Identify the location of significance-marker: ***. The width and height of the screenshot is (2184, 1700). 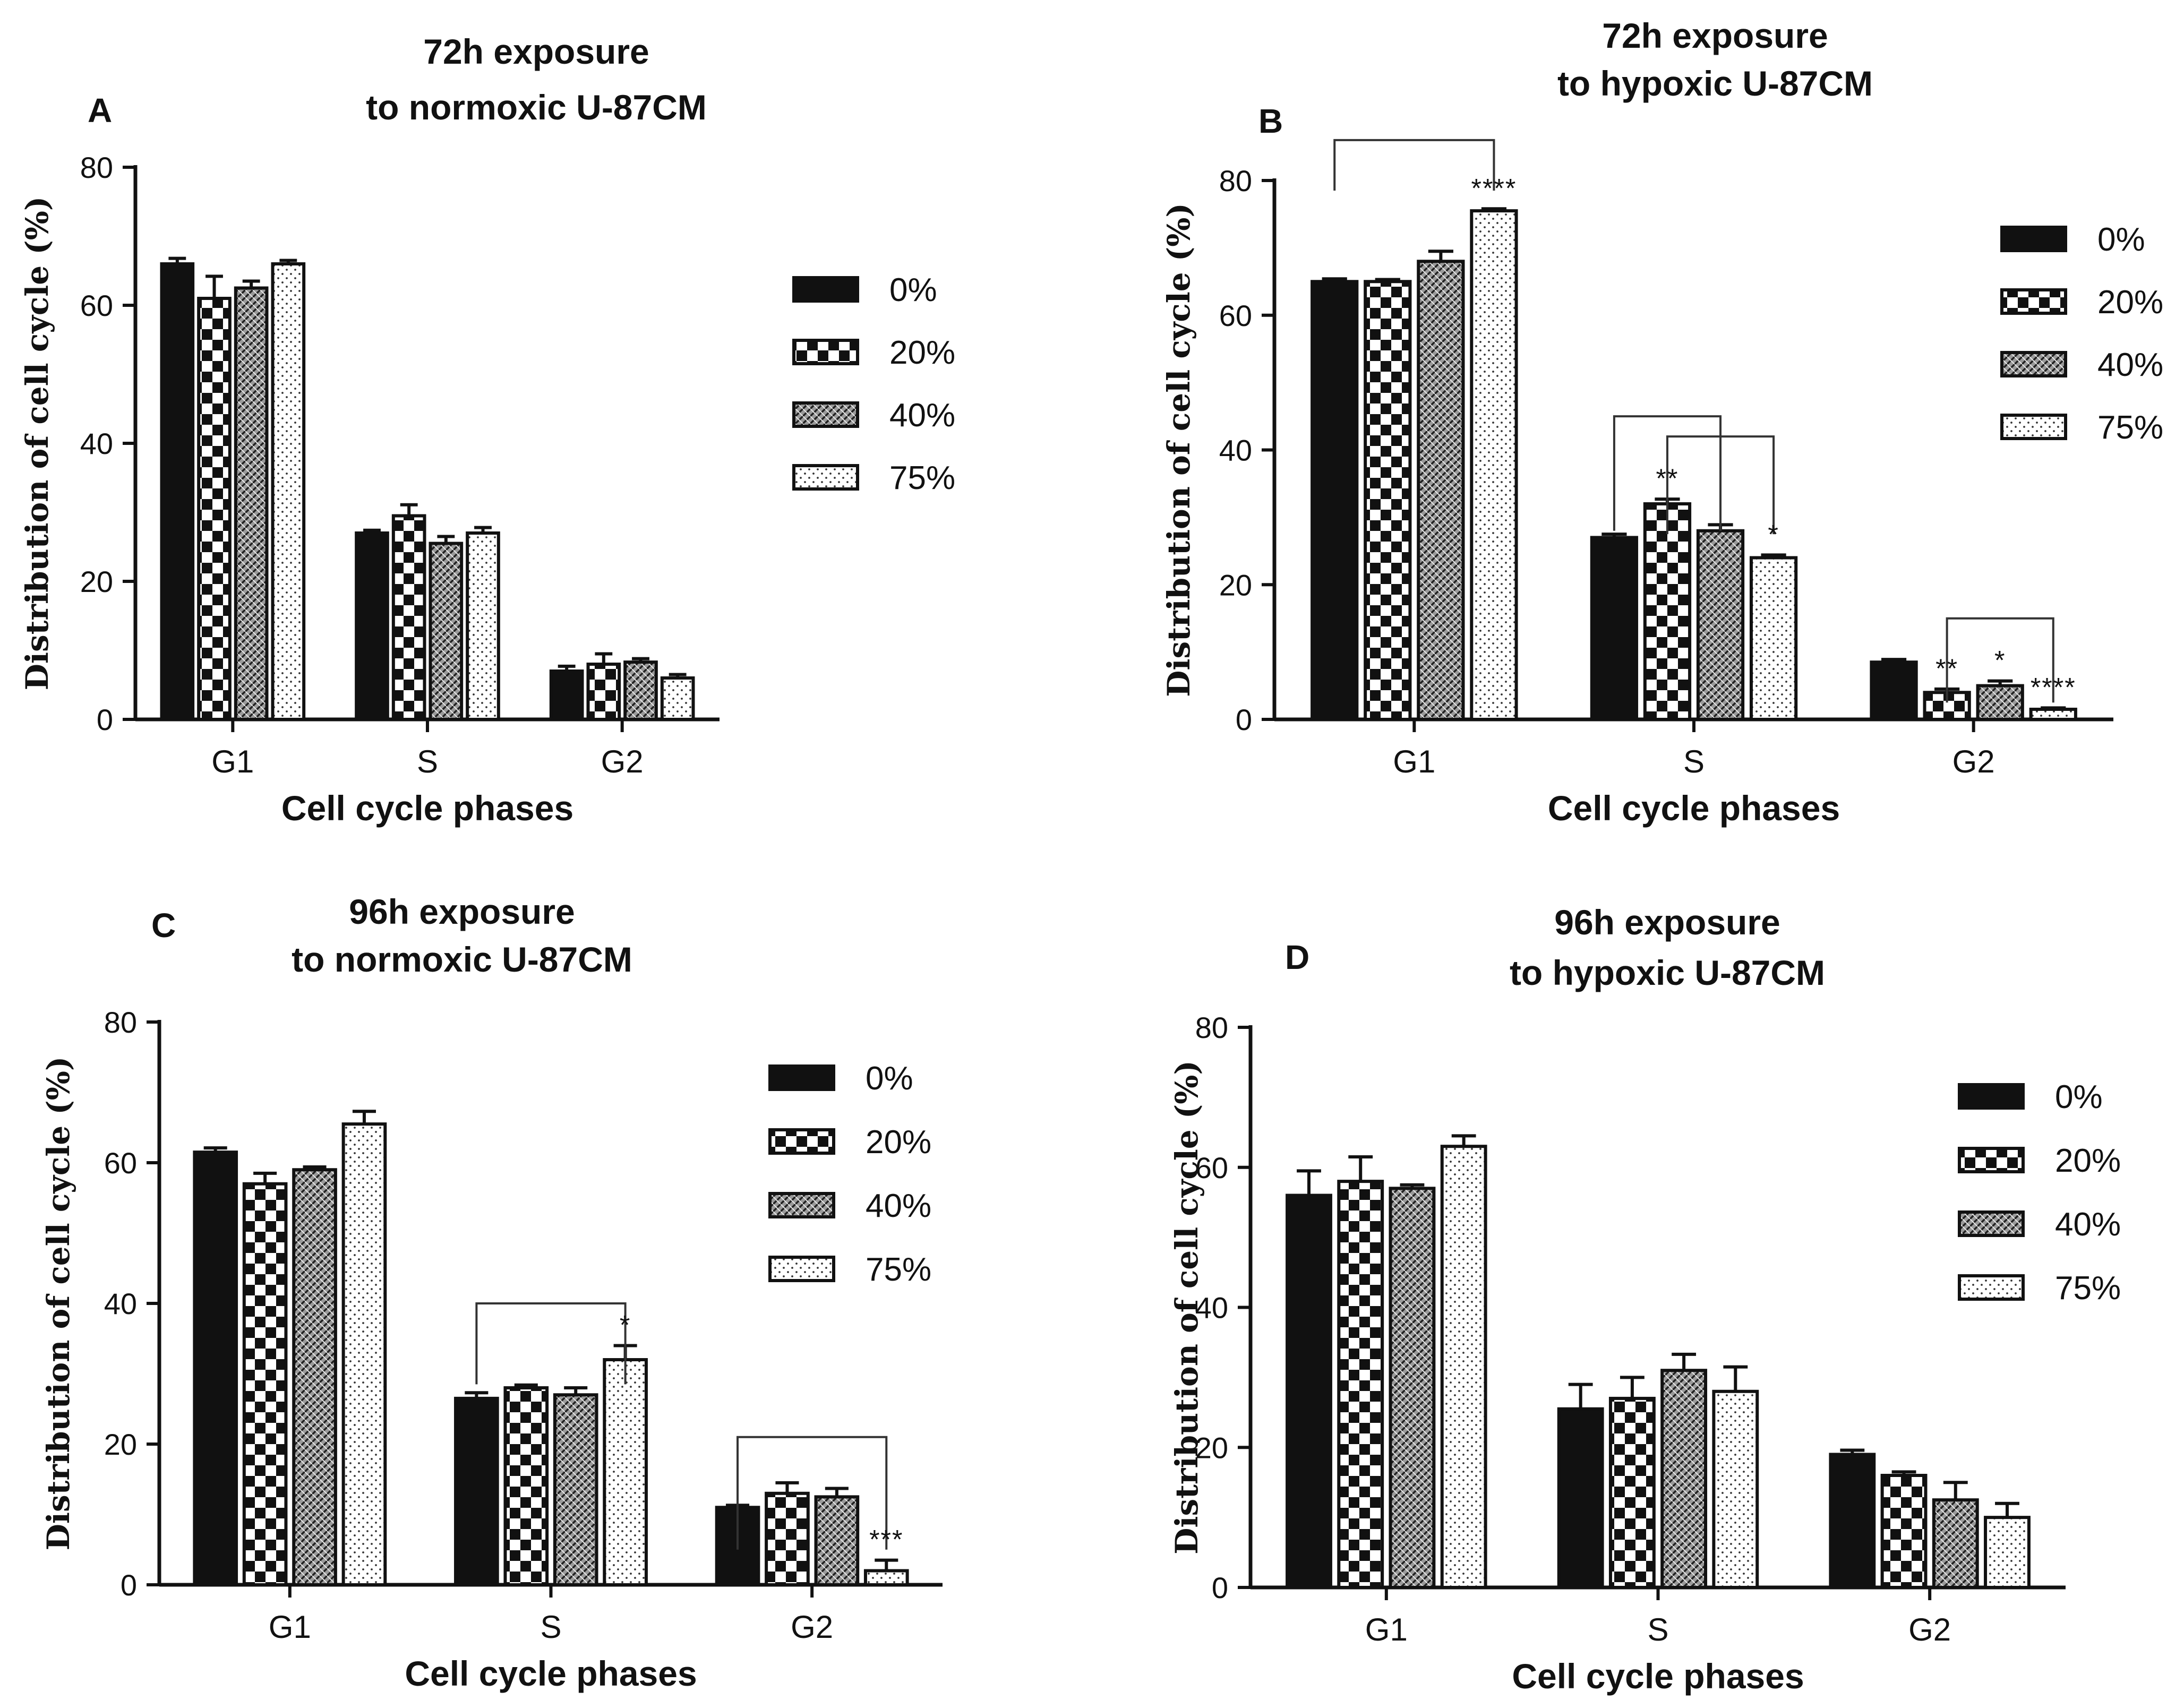
(886, 1540).